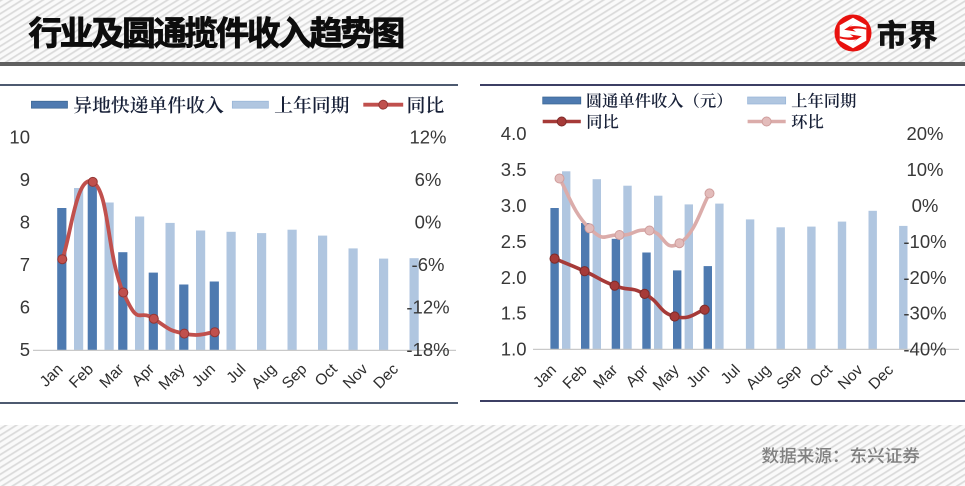  What do you see at coordinates (25, 221) in the screenshot?
I see `svg-text: 8` at bounding box center [25, 221].